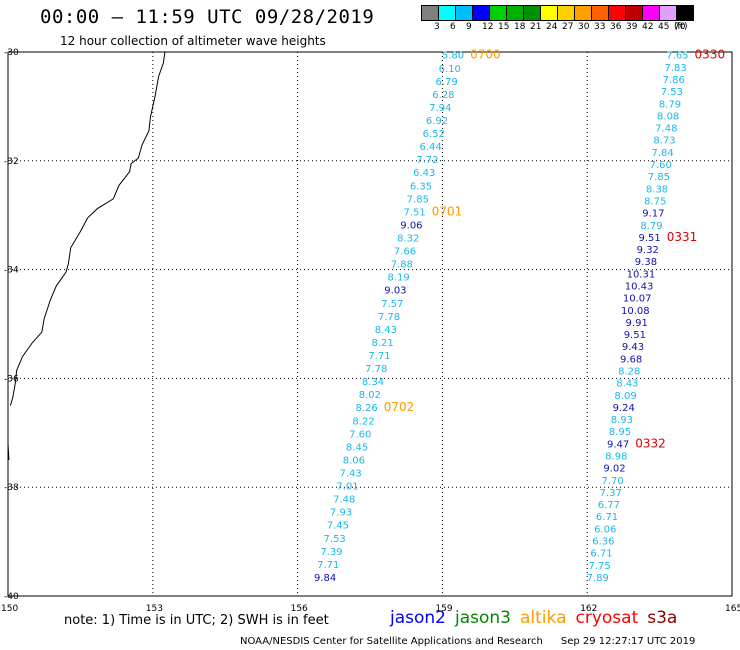  What do you see at coordinates (618, 444) in the screenshot?
I see `wave-height-label: 9.47` at bounding box center [618, 444].